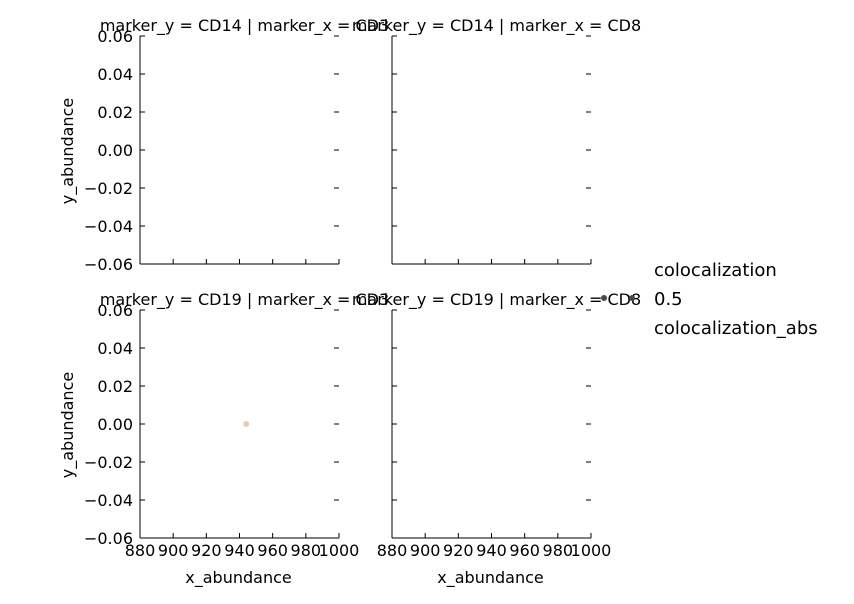 The image size is (854, 604). What do you see at coordinates (244, 26) in the screenshot?
I see `panel-title: marker_y = CD14 | marker_x = CD3` at bounding box center [244, 26].